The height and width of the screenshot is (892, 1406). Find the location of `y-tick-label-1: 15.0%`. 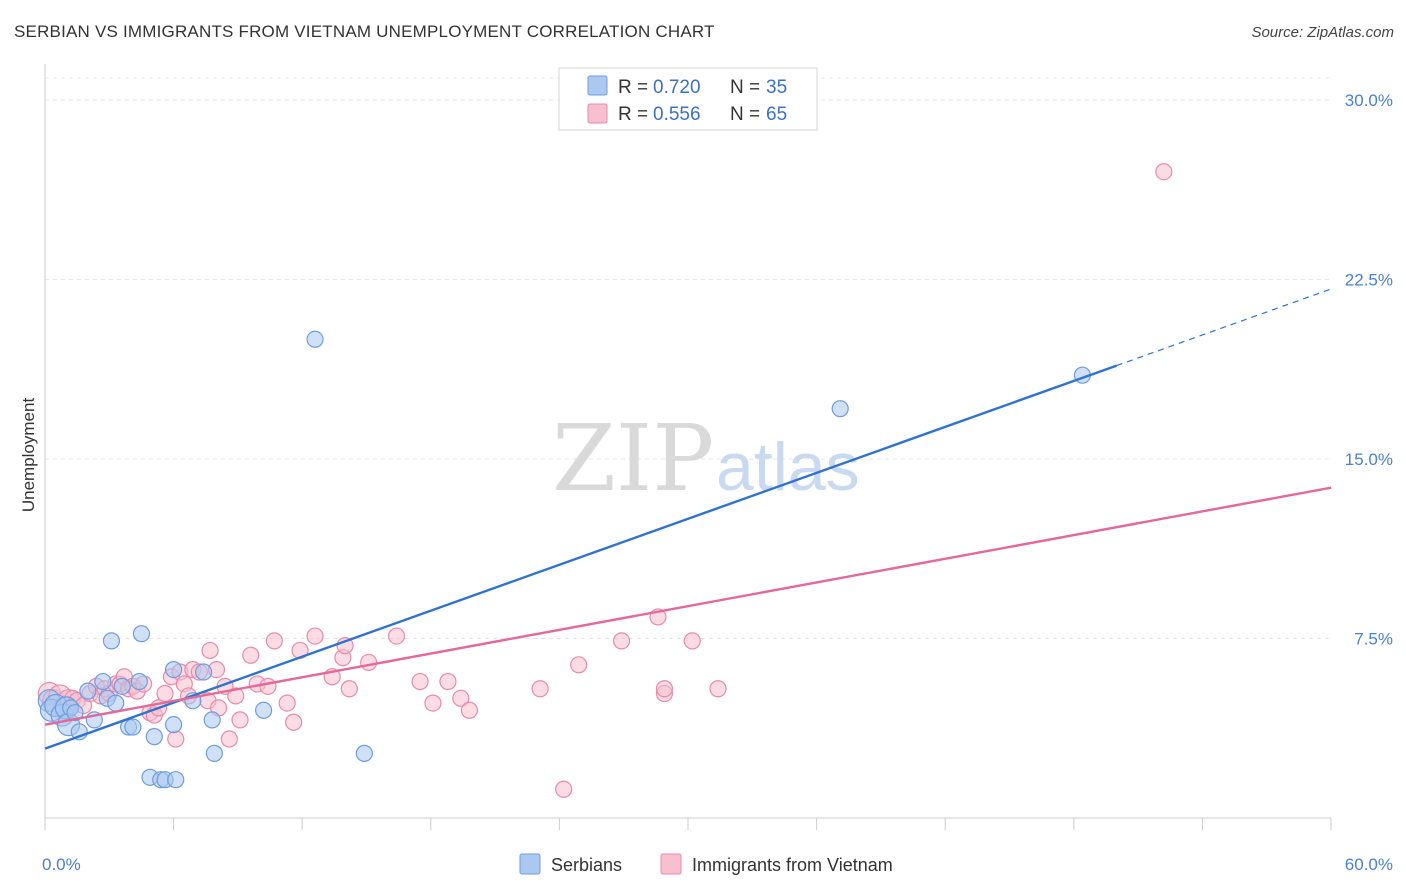

y-tick-label-1: 15.0% is located at coordinates (1369, 459).